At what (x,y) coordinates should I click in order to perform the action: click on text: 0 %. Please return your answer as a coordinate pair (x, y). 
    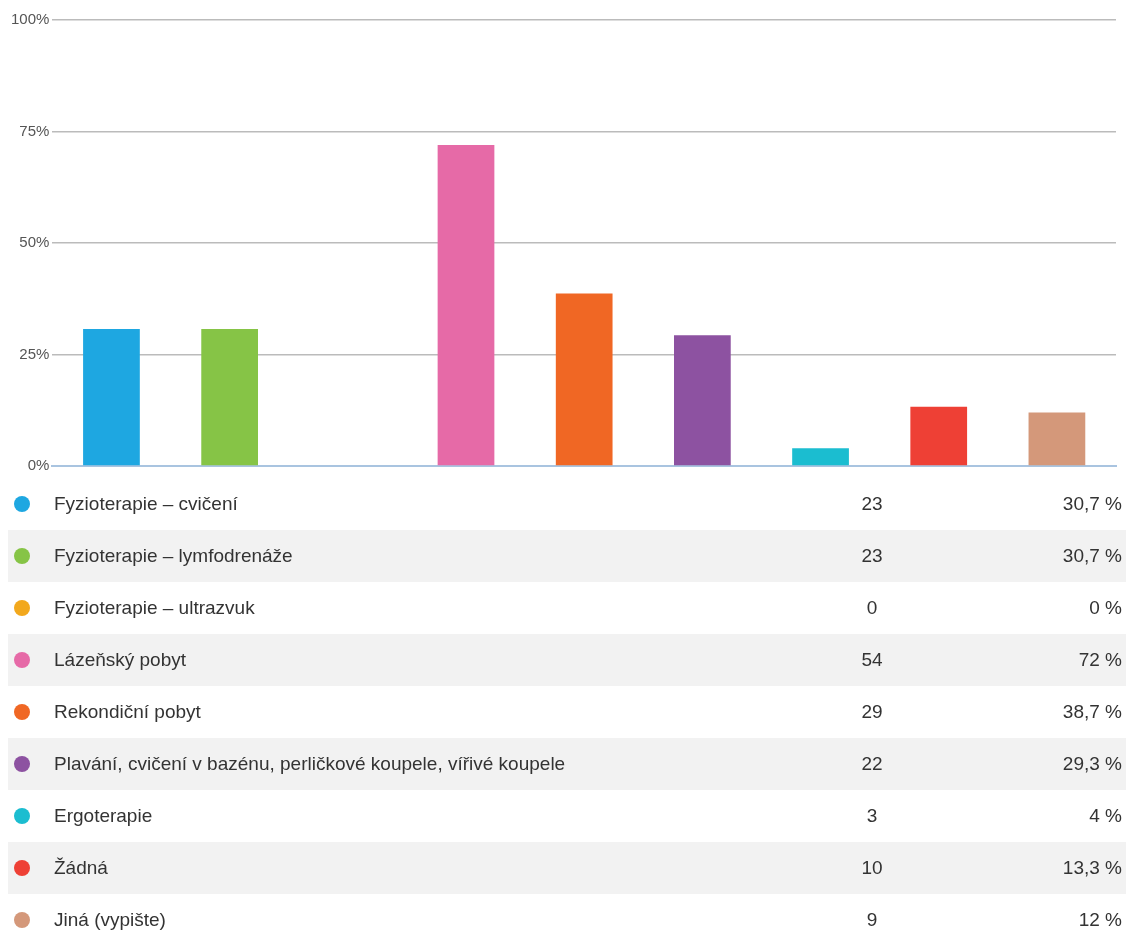
    Looking at the image, I should click on (1105, 608).